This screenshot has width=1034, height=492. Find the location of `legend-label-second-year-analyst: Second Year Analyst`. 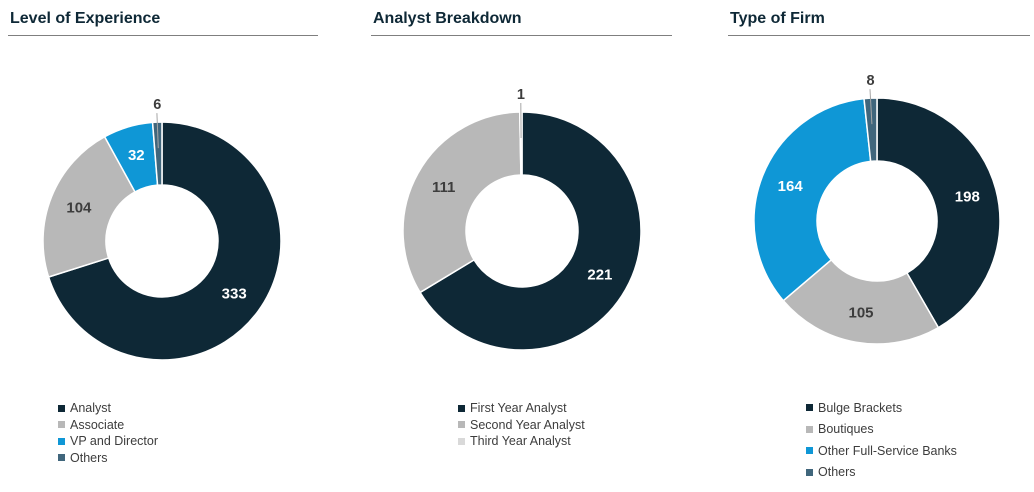

legend-label-second-year-analyst: Second Year Analyst is located at coordinates (527, 424).